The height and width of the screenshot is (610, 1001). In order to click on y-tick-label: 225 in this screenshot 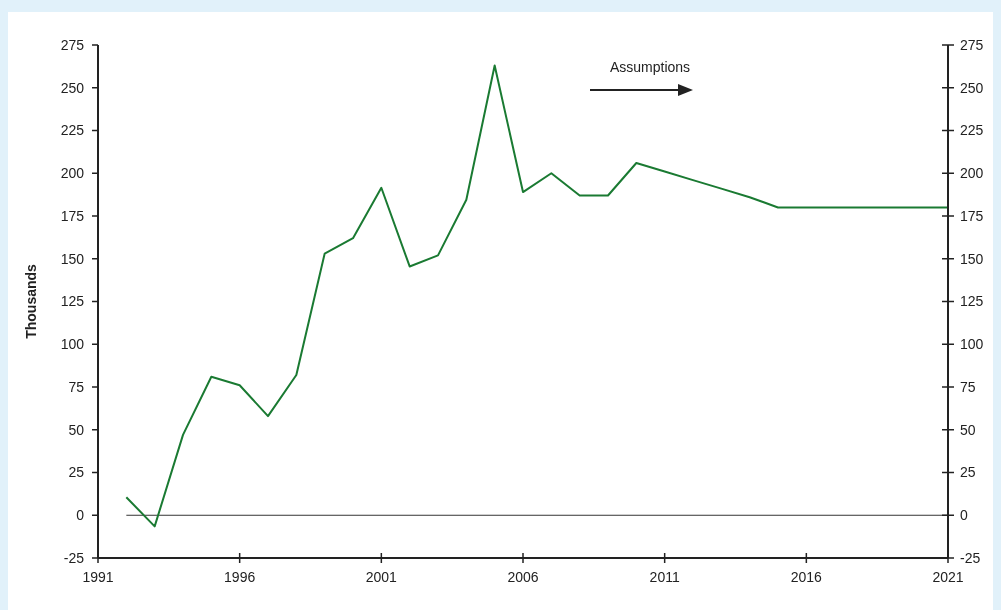, I will do `click(72, 130)`.